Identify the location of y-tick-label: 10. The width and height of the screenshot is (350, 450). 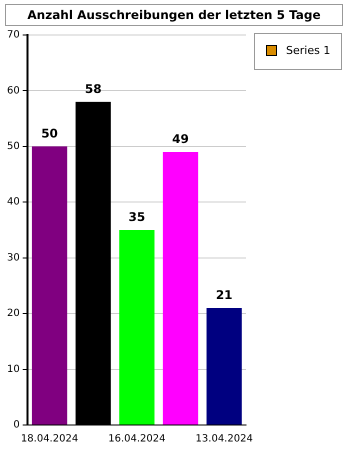
(13, 369).